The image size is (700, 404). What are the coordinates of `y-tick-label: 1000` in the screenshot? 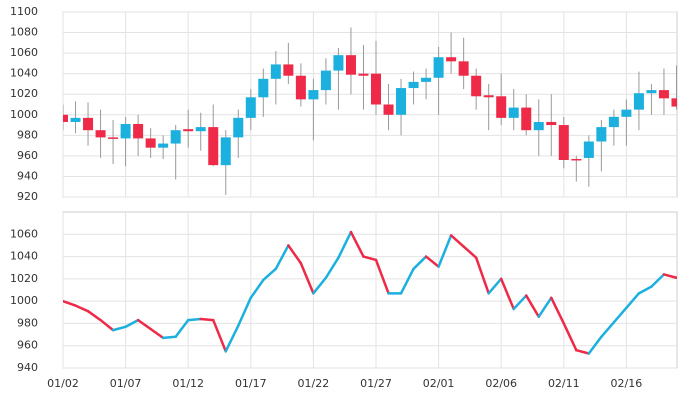 It's located at (24, 114).